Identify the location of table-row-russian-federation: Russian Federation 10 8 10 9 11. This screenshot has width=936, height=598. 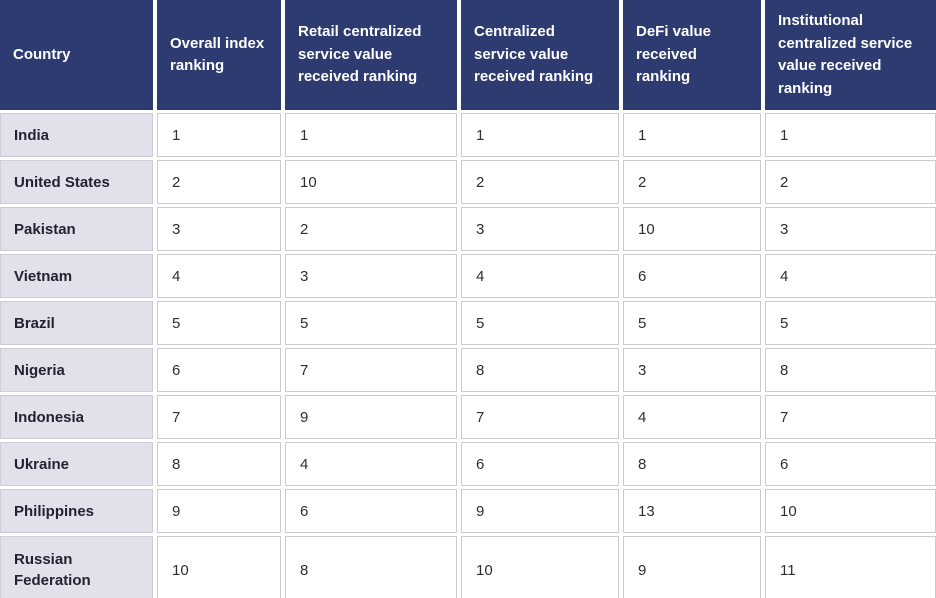
(468, 567).